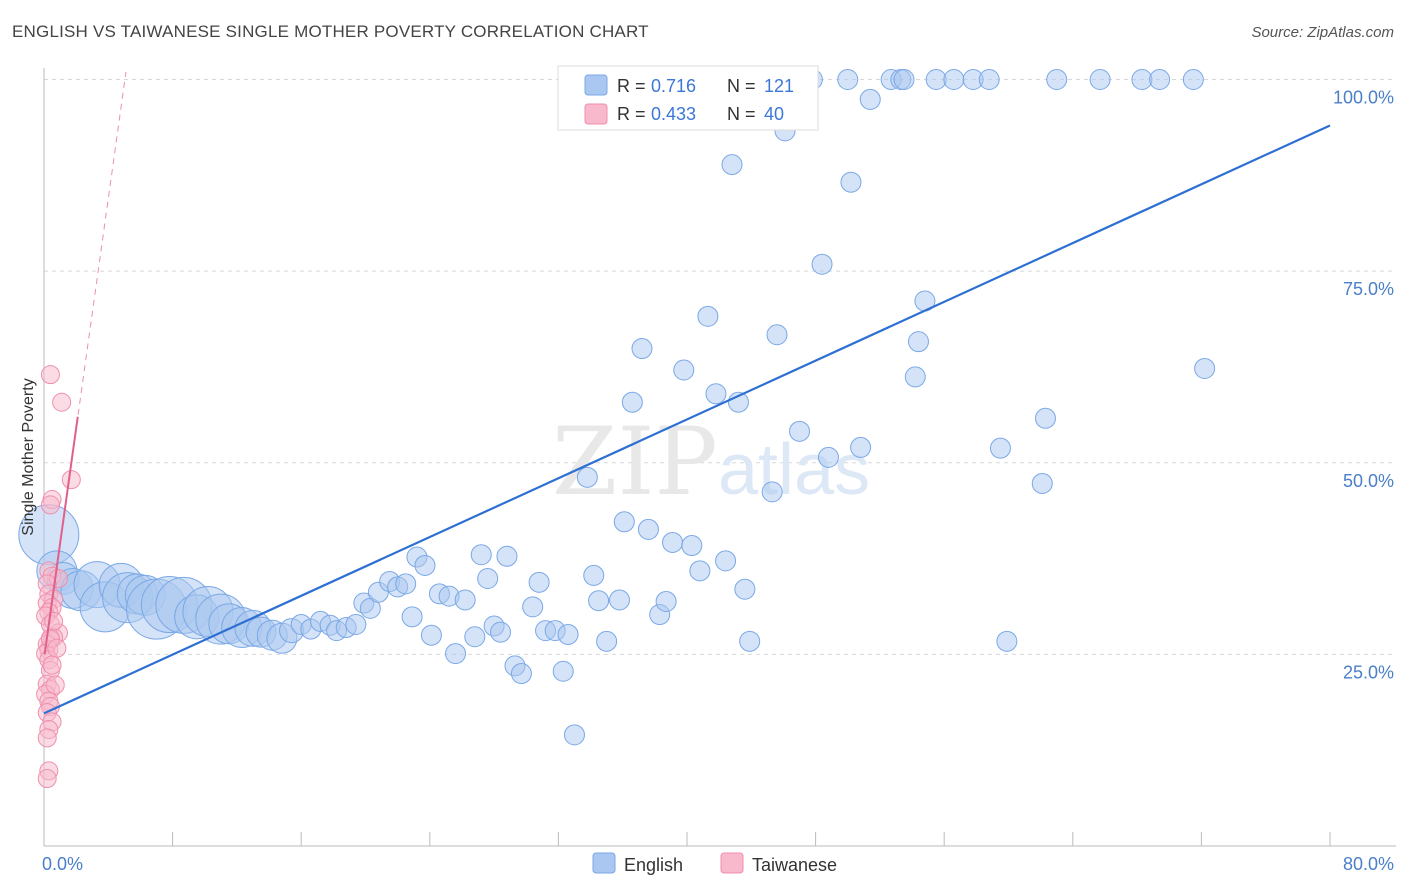 The height and width of the screenshot is (892, 1406). I want to click on x-tick-label-max: 80.0%, so click(1368, 864).